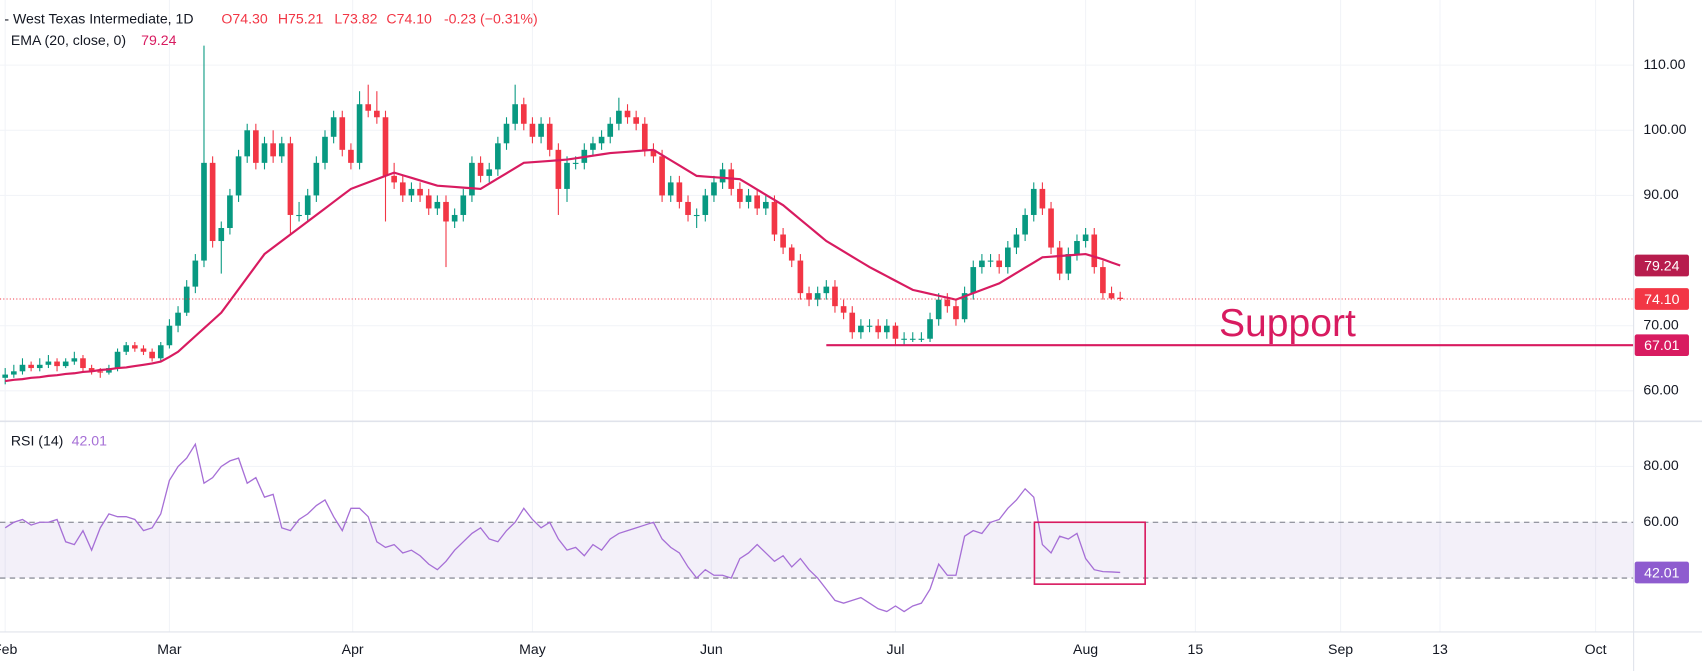  Describe the element at coordinates (1660, 465) in the screenshot. I see `y-tick-label: 80.00` at that location.